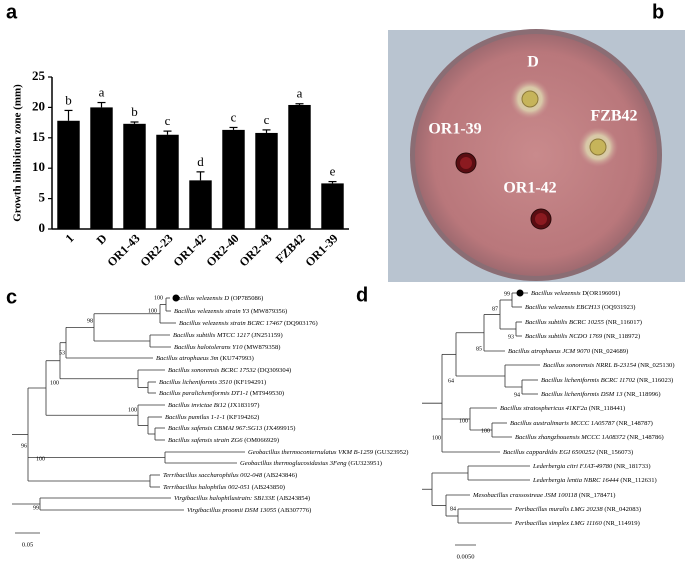 The image size is (685, 561). I want to click on scale-label: 0.05, so click(27, 544).